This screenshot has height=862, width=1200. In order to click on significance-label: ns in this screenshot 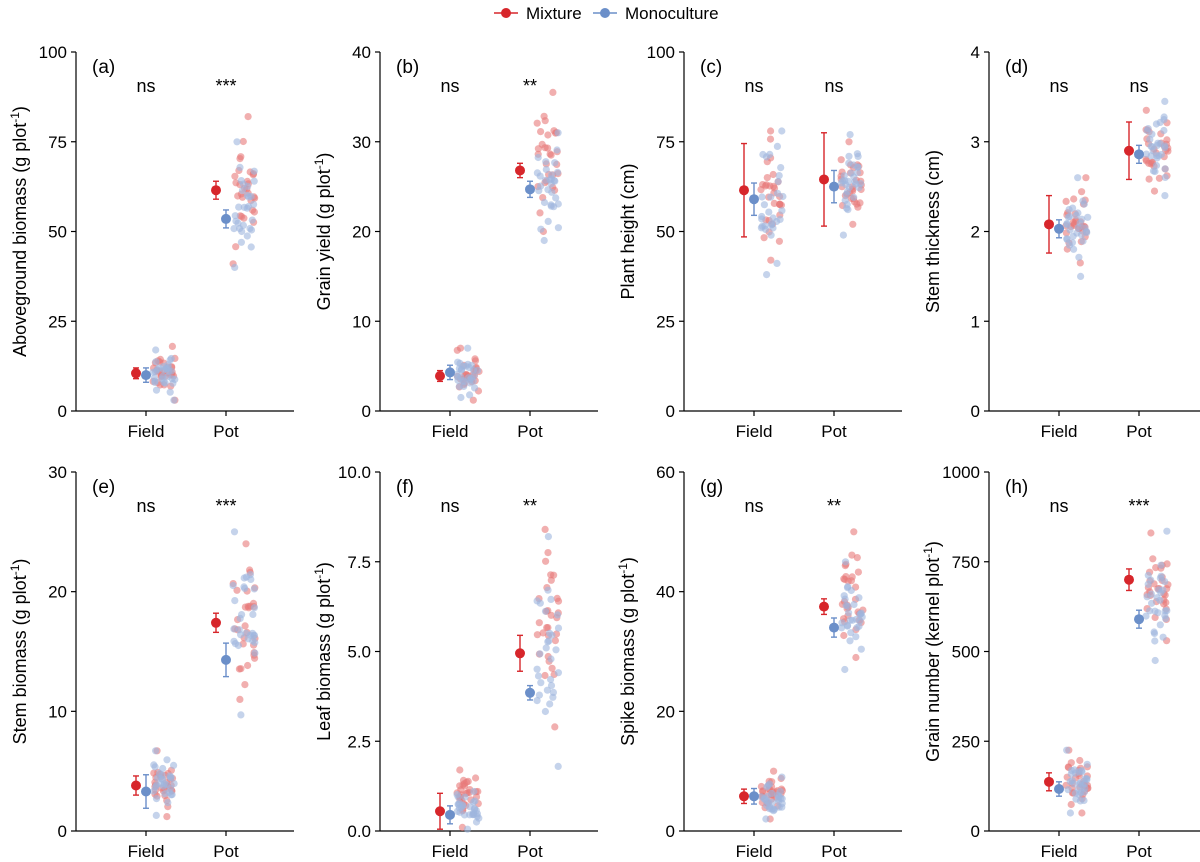, I will do `click(1138, 86)`.